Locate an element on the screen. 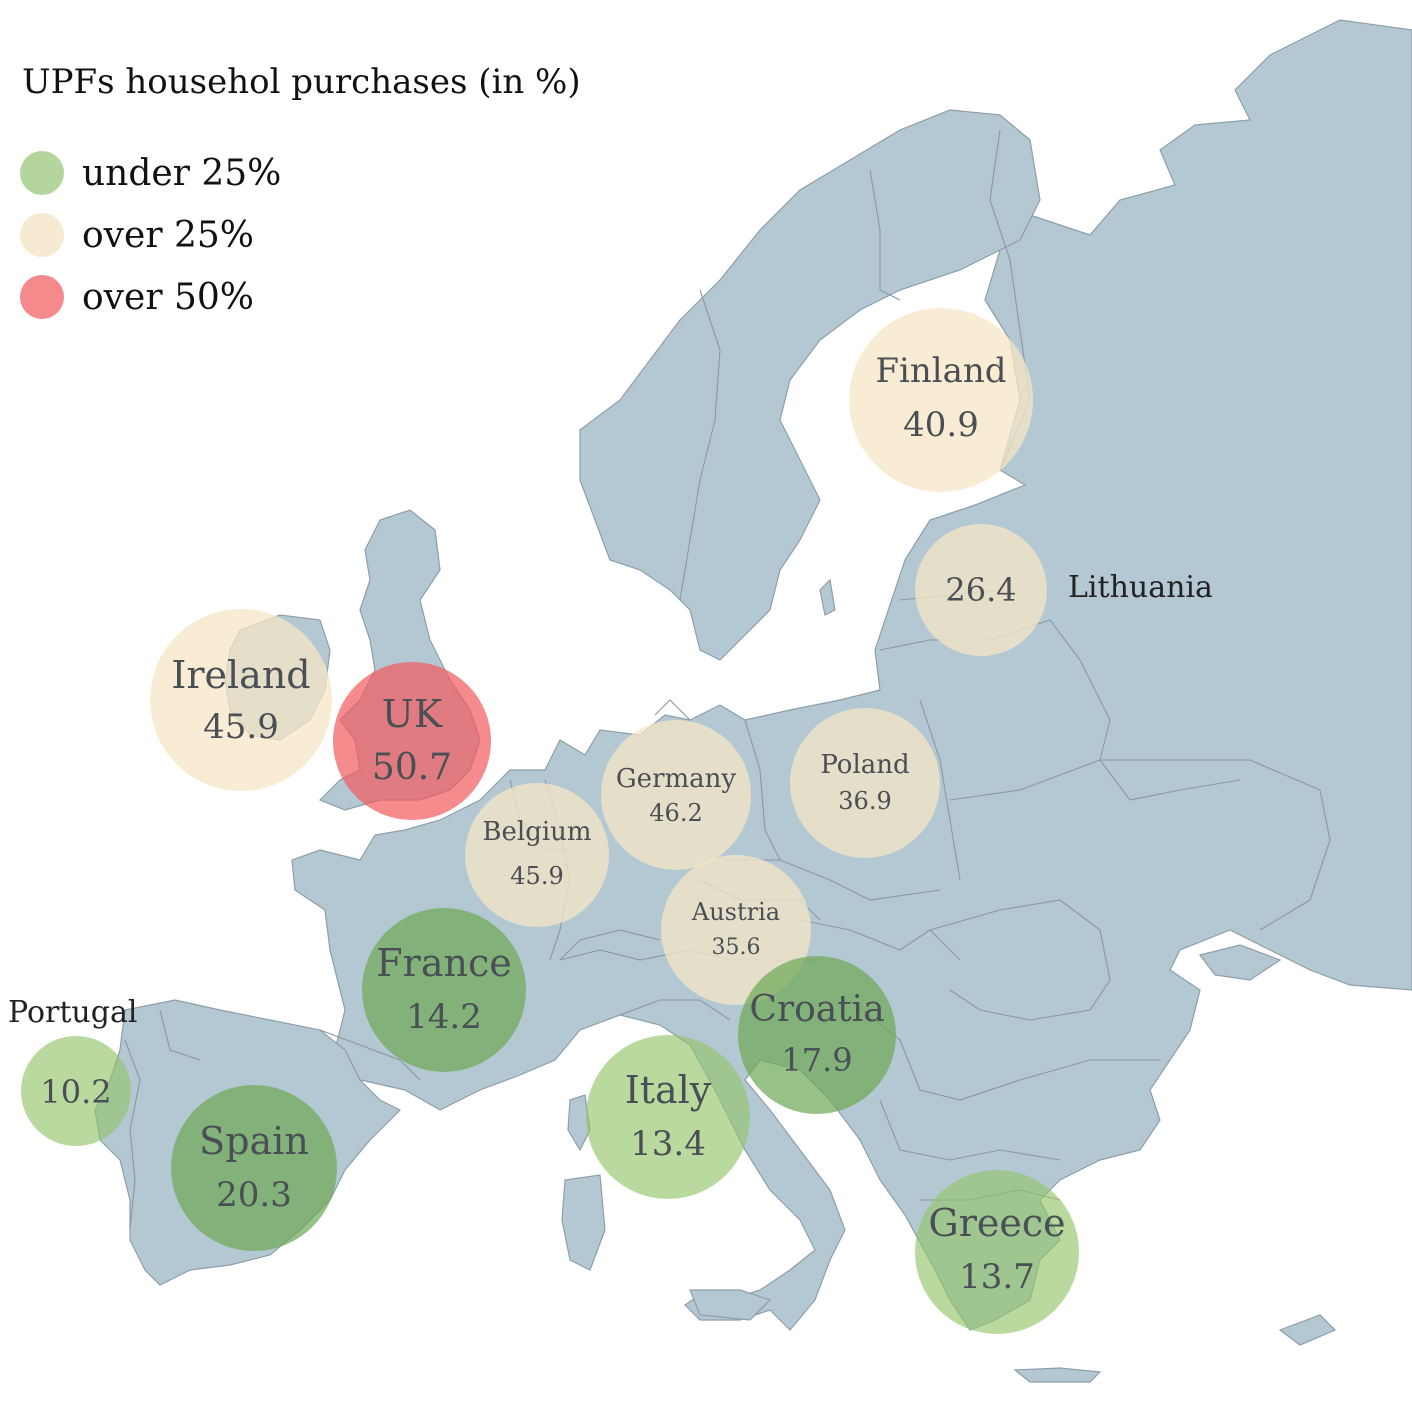  bubble-value-france: 14.2 is located at coordinates (444, 1017).